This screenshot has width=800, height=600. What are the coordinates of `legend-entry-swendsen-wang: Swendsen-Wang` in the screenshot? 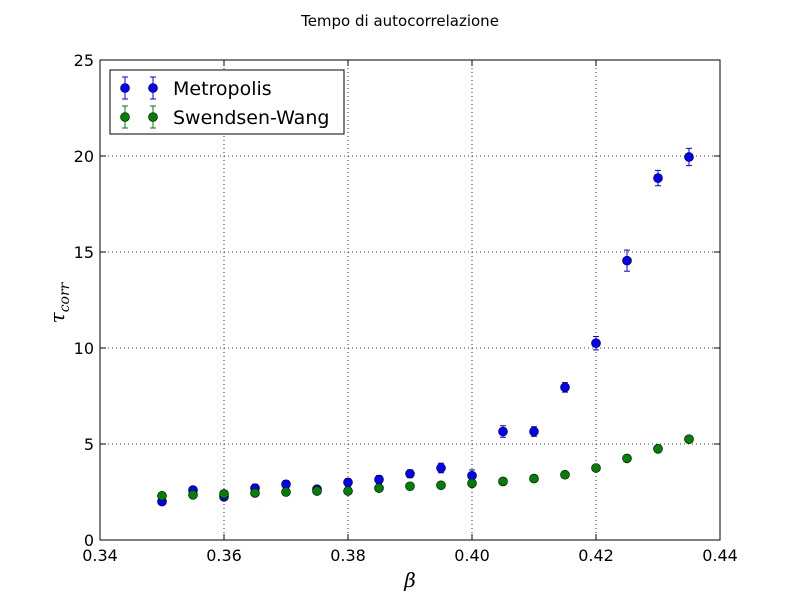 It's located at (224, 117).